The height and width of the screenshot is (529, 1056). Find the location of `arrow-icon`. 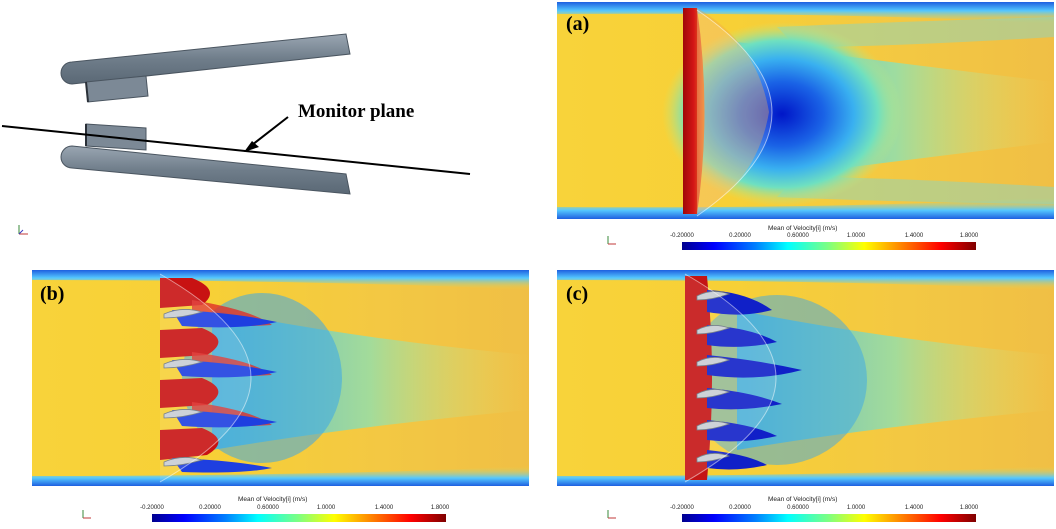

arrow-icon is located at coordinates (266, 134).